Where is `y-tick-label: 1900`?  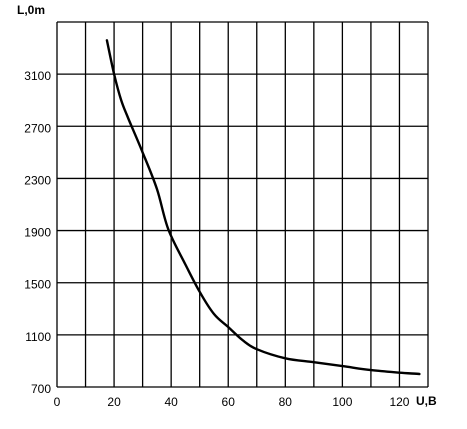
y-tick-label: 1900 is located at coordinates (37, 233).